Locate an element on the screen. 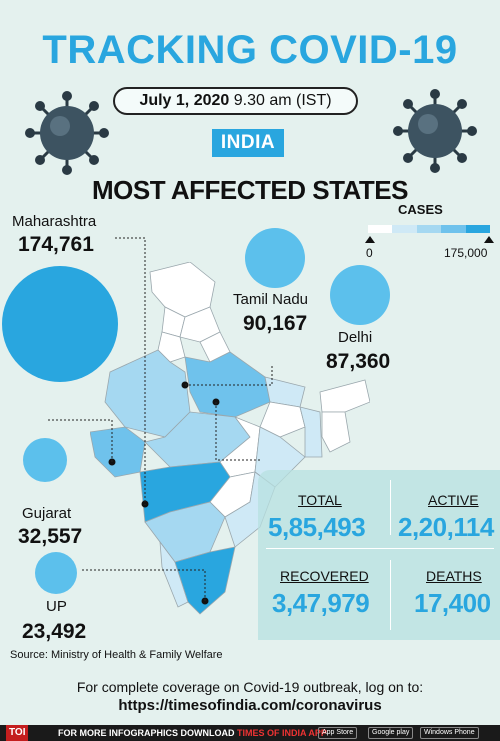 The width and height of the screenshot is (500, 741). state-cases-delhi: 87,360 is located at coordinates (358, 361).